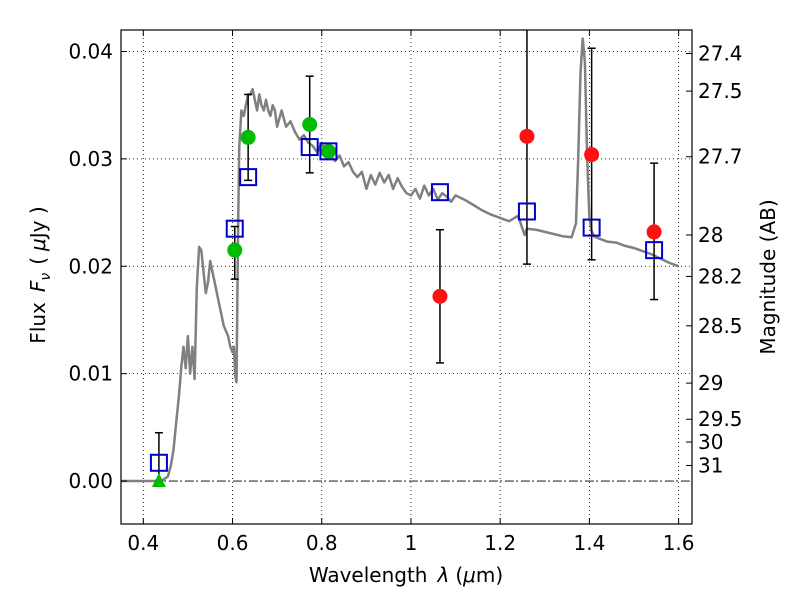 Image resolution: width=800 pixels, height=600 pixels. I want to click on magnitude-tick-label: 30, so click(710, 442).